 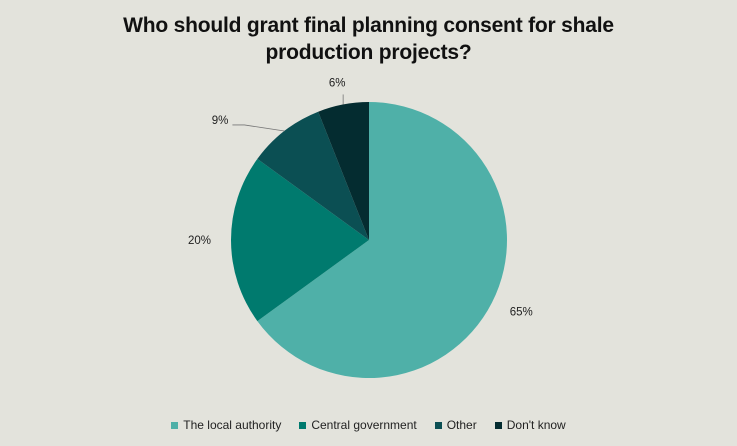 What do you see at coordinates (337, 83) in the screenshot?
I see `pct-label-dont-know: 6%` at bounding box center [337, 83].